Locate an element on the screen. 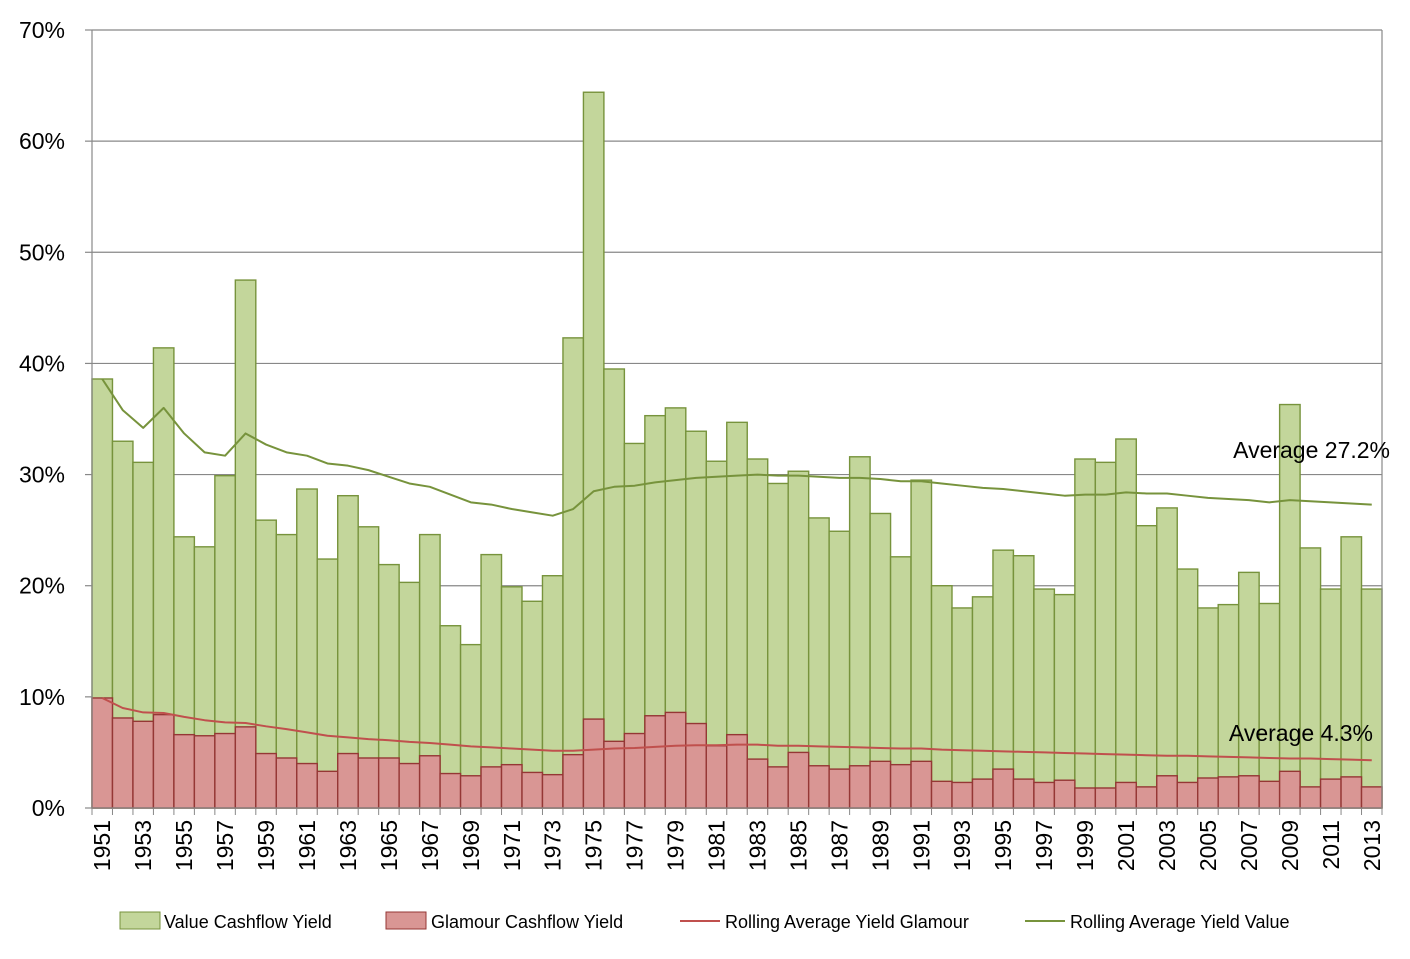 This screenshot has height=959, width=1410. value-bar-1992 is located at coordinates (941, 697).